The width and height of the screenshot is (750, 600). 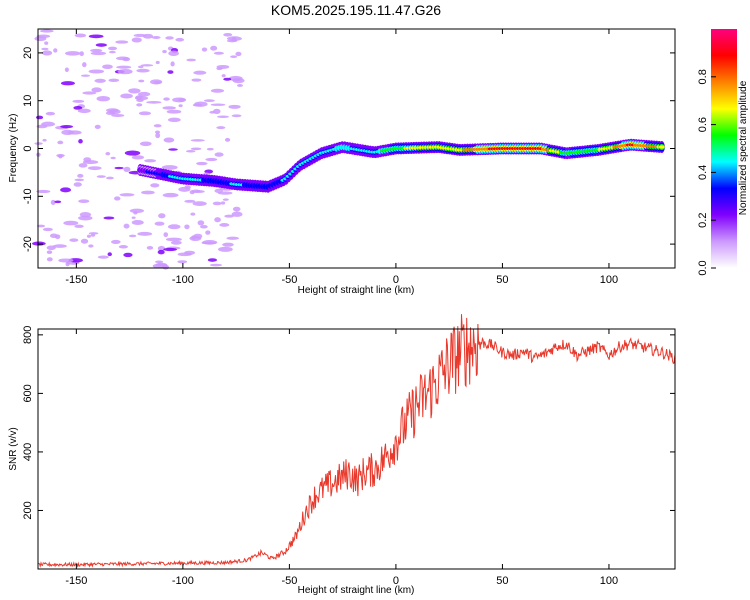 I want to click on colorbar-label: Normalized spectral amplitude, so click(x=743, y=147).